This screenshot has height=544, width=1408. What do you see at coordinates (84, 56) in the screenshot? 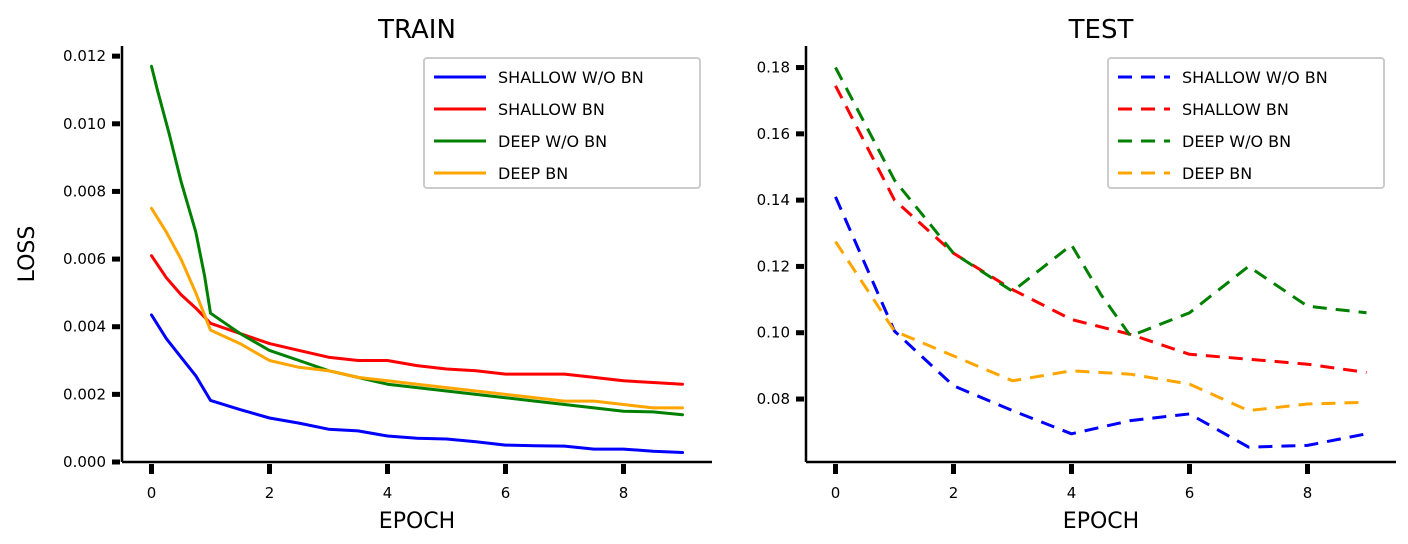
I see `y-tick-label: 0.012` at bounding box center [84, 56].